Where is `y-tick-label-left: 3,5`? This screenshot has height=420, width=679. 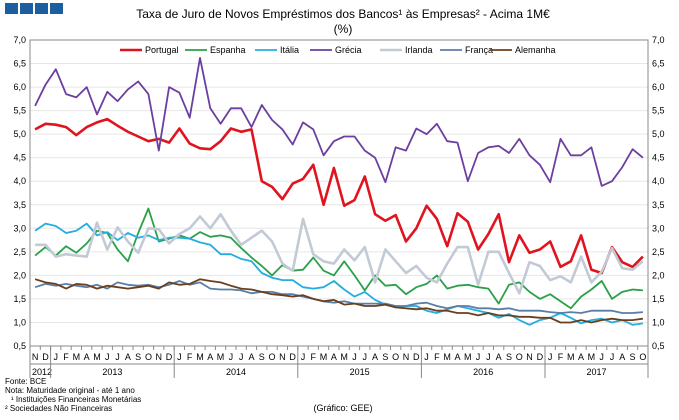 y-tick-label-left: 3,5 is located at coordinates (19, 205).